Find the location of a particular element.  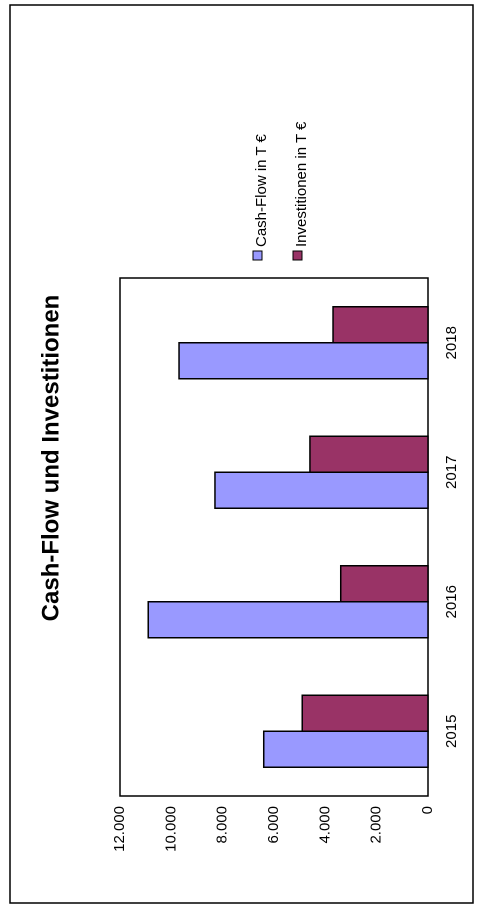

chart-title: Cash-Flow und Investitionen is located at coordinates (50, 458).